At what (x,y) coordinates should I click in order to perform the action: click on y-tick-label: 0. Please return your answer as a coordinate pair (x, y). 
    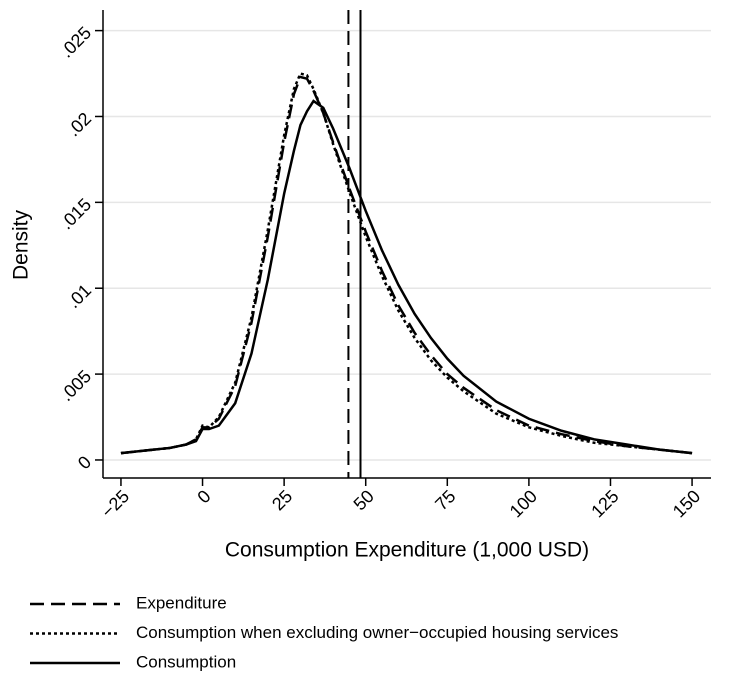
    Looking at the image, I should click on (84, 462).